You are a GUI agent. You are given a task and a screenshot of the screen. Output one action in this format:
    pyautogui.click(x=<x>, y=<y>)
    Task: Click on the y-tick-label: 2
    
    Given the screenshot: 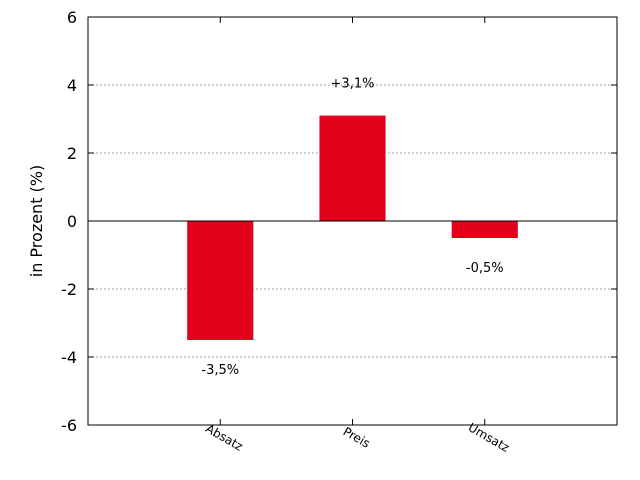 What is the action you would take?
    pyautogui.click(x=72, y=153)
    